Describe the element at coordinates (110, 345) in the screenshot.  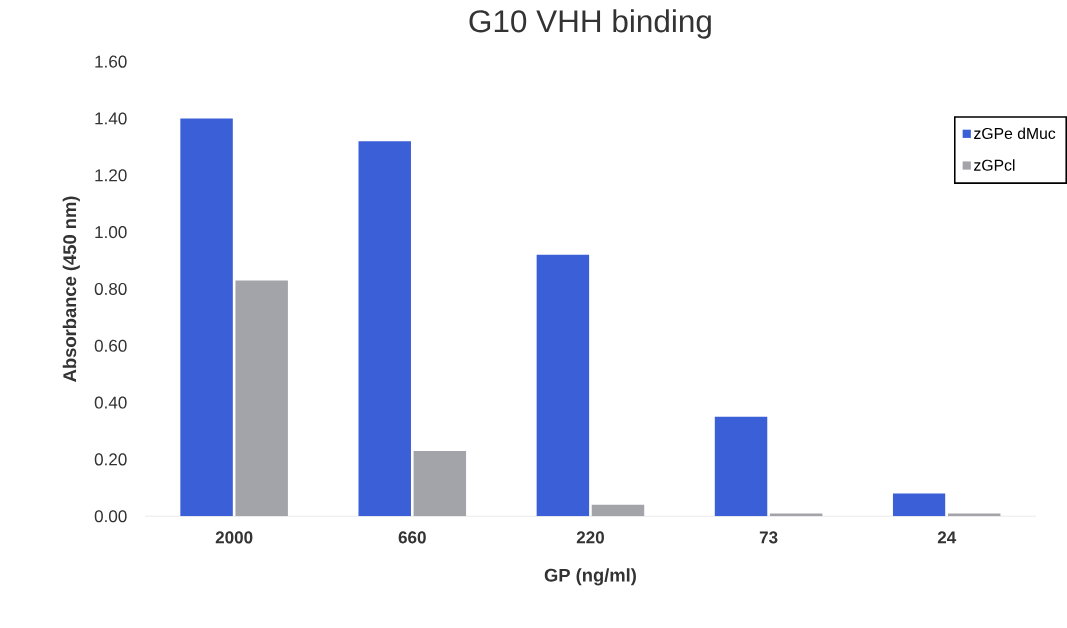
I see `y-tick-label: 0.60` at that location.